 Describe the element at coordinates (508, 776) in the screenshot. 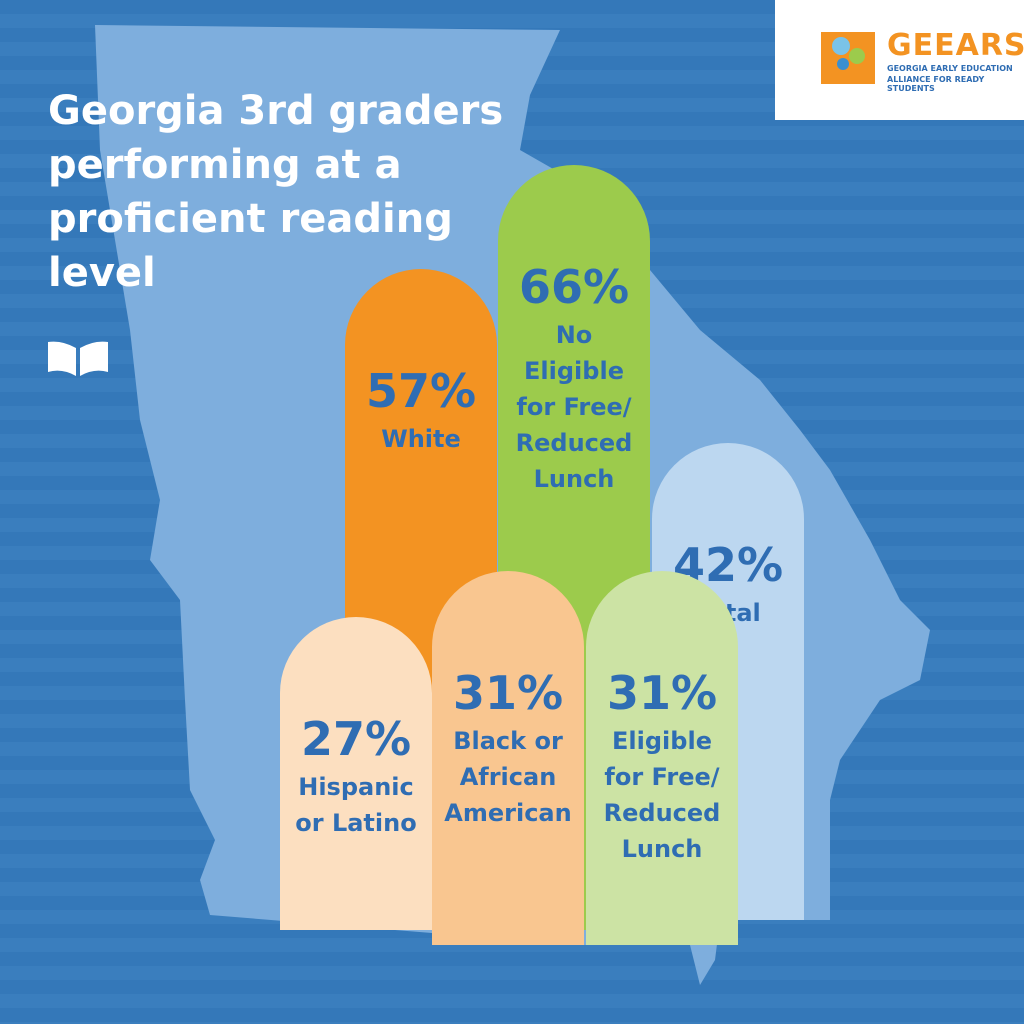

I see `category-label: Black or African American` at that location.